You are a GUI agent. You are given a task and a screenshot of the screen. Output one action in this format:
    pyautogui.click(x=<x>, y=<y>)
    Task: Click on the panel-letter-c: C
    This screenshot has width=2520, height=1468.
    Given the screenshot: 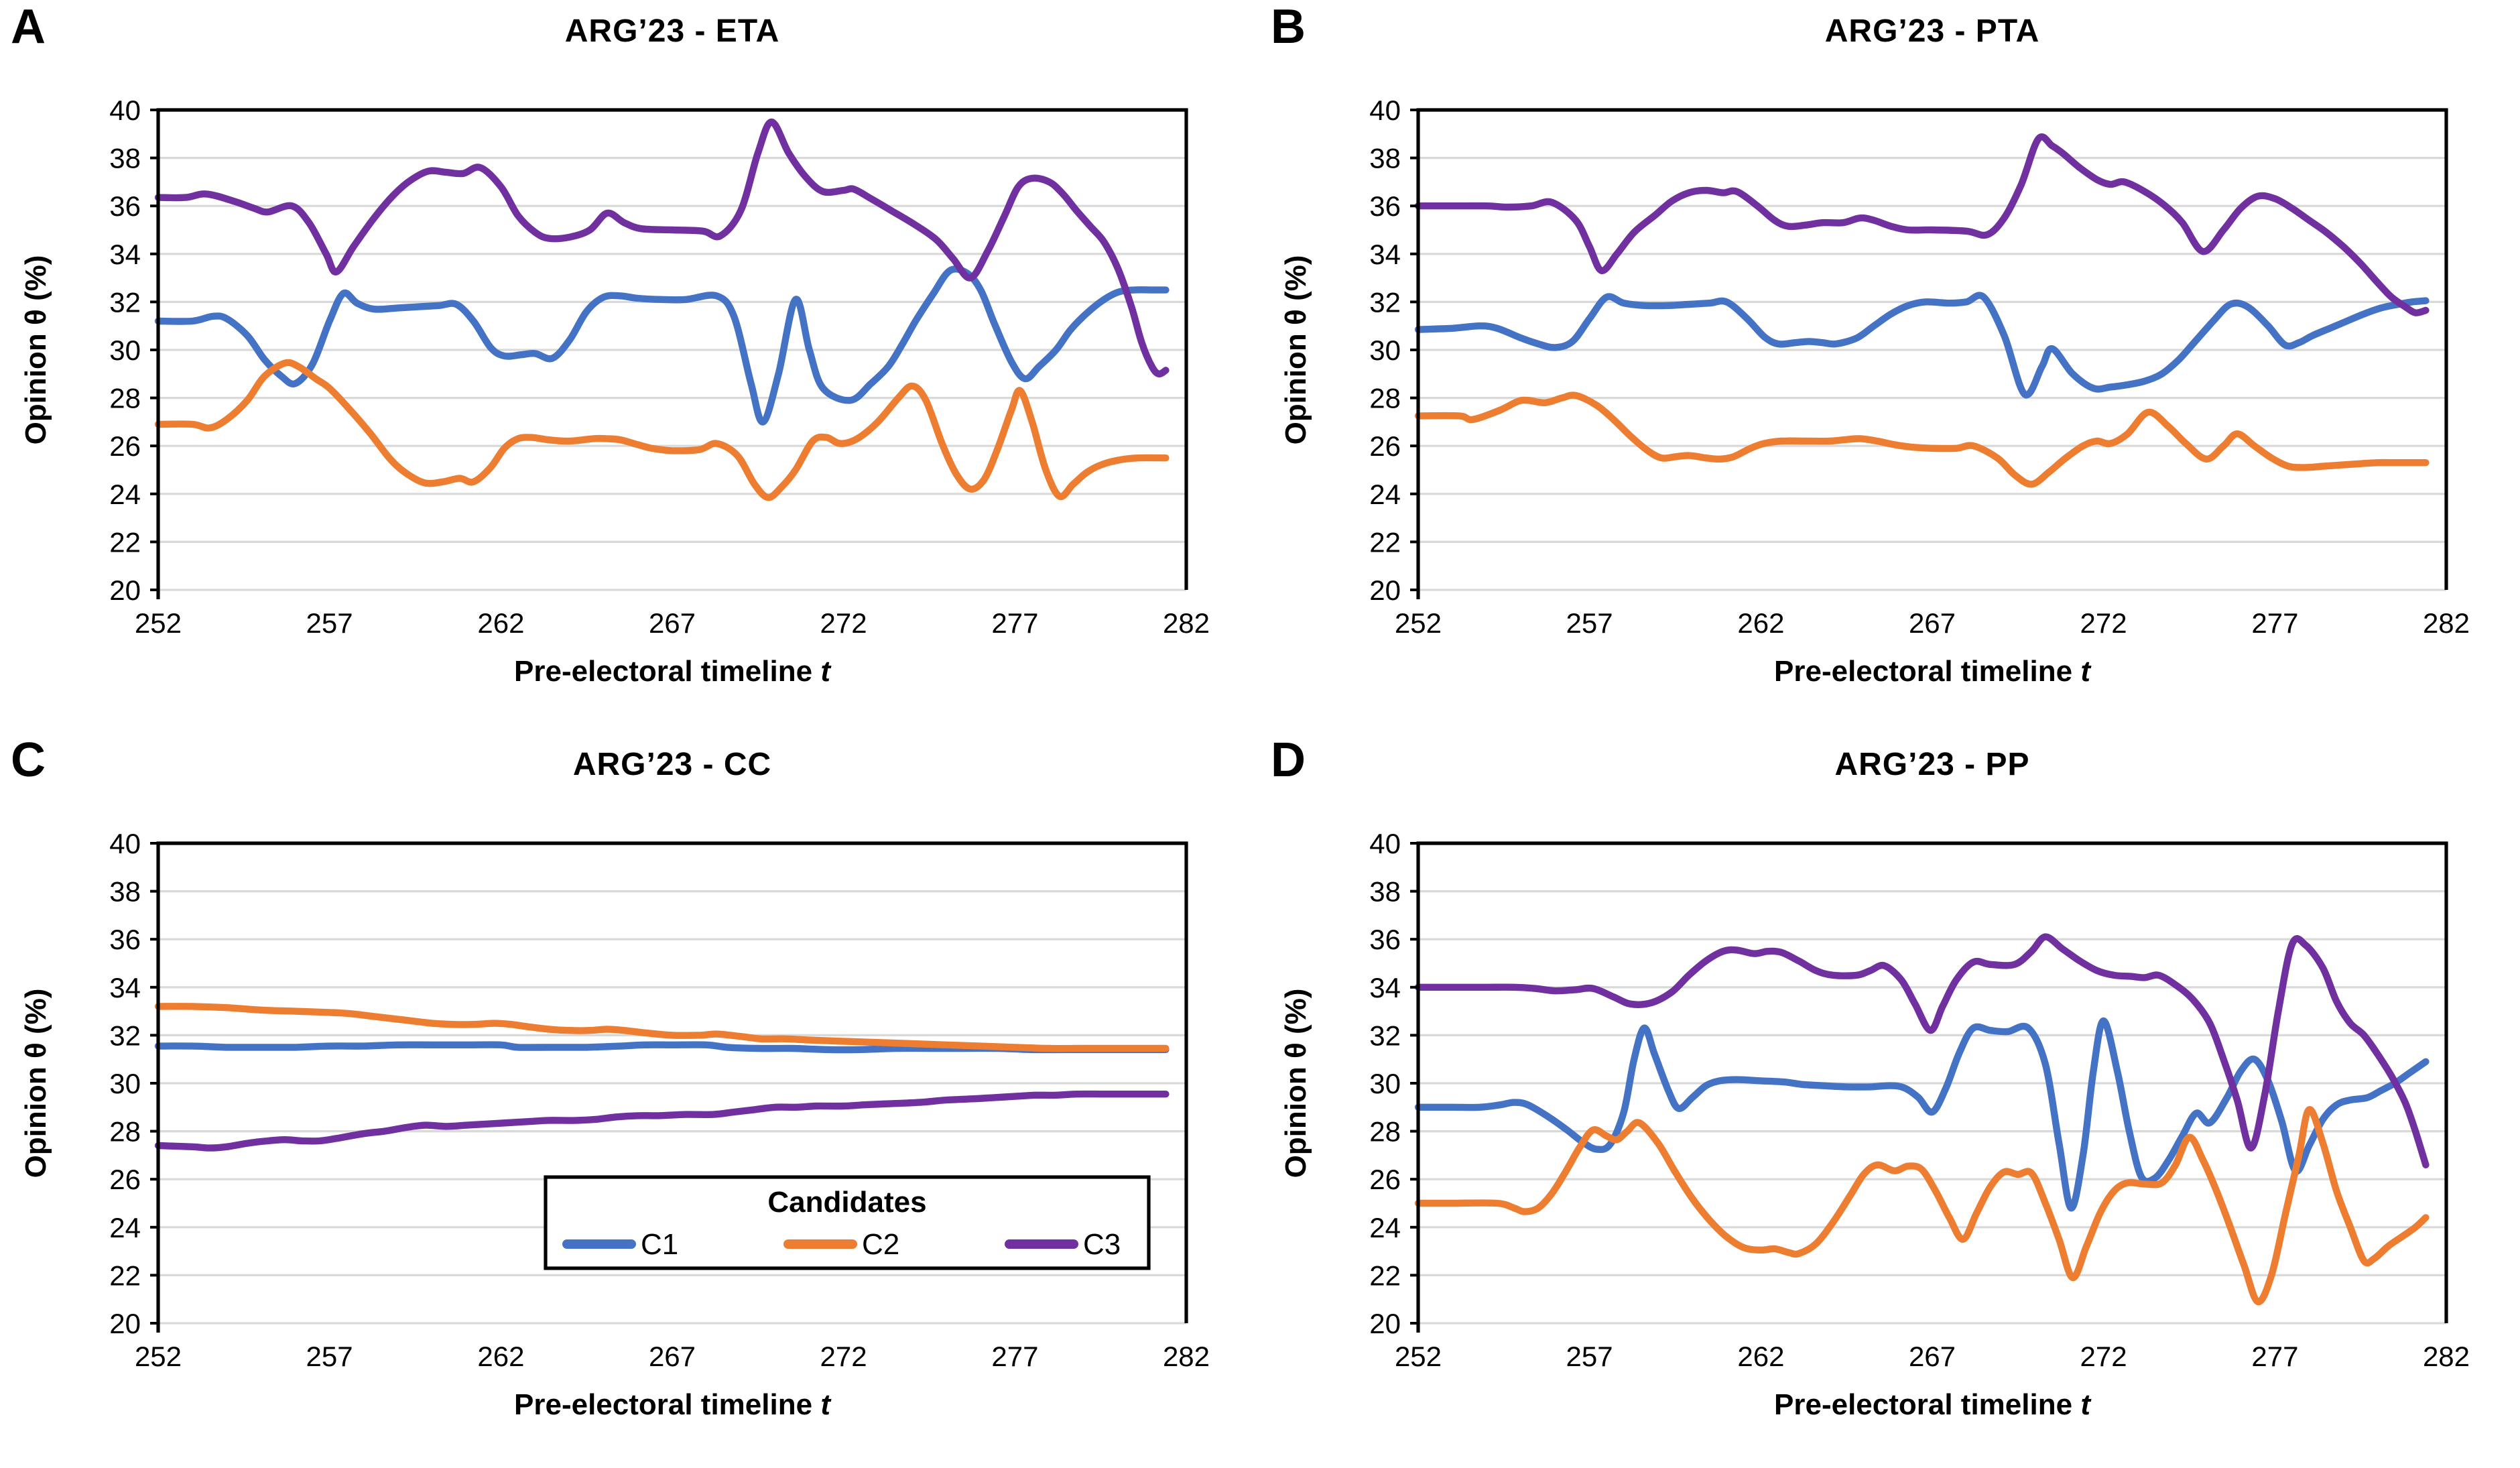 What is the action you would take?
    pyautogui.click(x=29, y=759)
    